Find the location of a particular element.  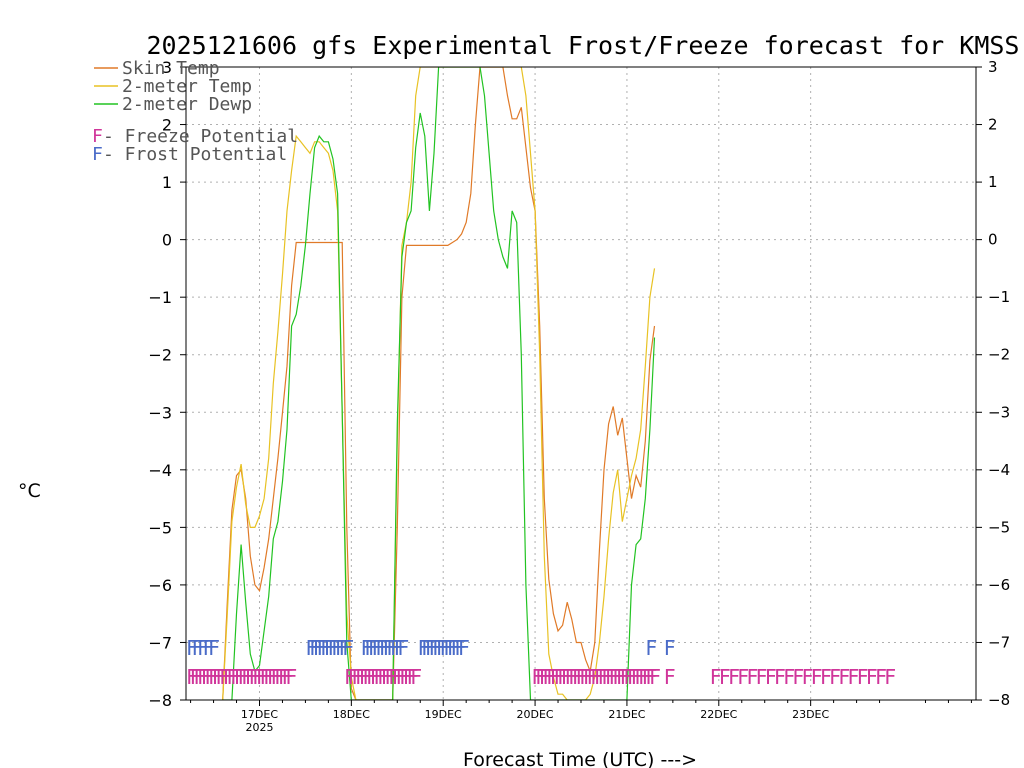

y-tick-label: −5 is located at coordinates (160, 527).